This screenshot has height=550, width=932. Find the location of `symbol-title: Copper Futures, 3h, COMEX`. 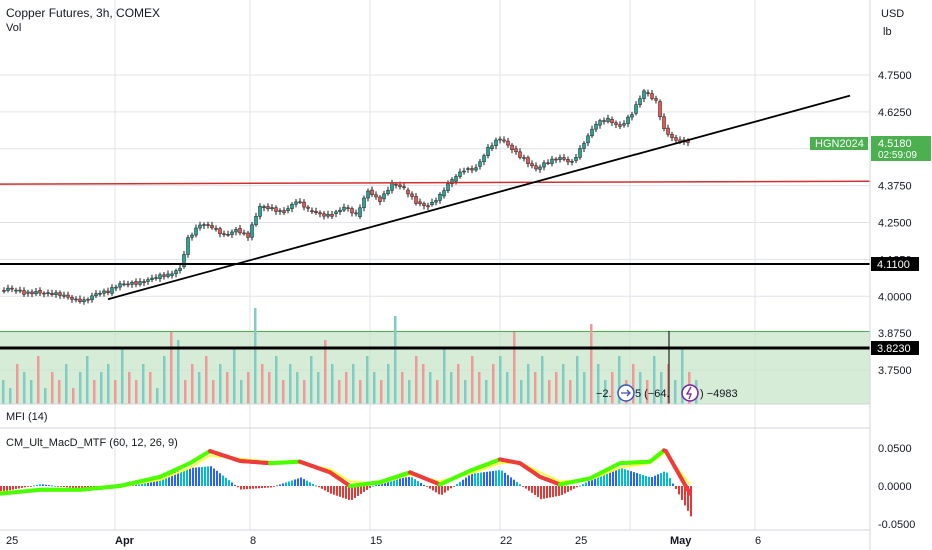

symbol-title: Copper Futures, 3h, COMEX is located at coordinates (83, 13).